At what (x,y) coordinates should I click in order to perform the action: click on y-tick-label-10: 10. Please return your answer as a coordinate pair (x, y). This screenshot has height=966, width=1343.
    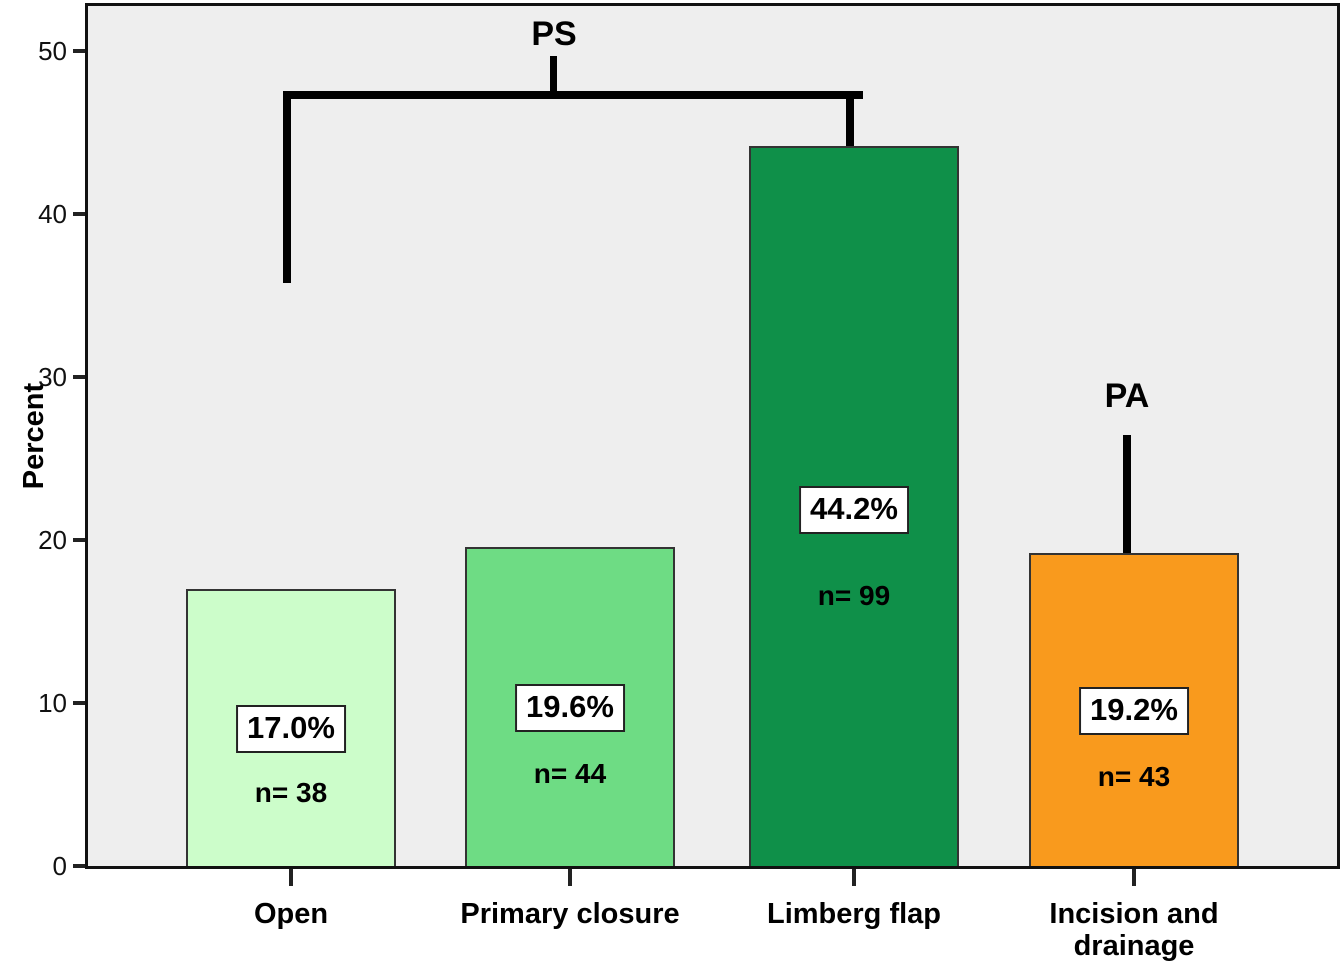
    Looking at the image, I should click on (52, 703).